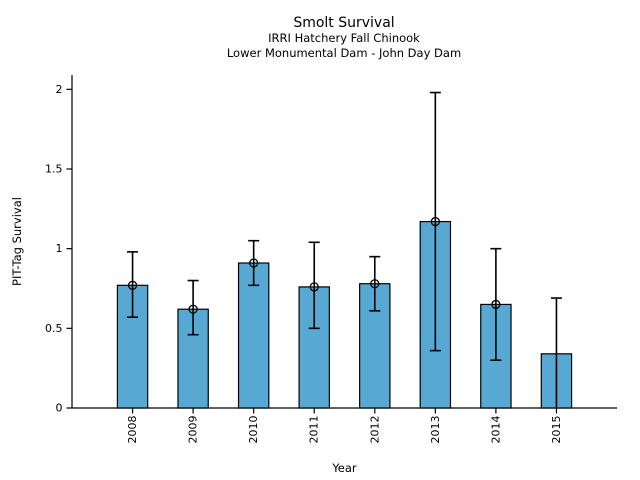 This screenshot has width=640, height=480. Describe the element at coordinates (344, 53) in the screenshot. I see `chart-subtitle-line2: Lower Monumental Dam - John Day Dam` at that location.